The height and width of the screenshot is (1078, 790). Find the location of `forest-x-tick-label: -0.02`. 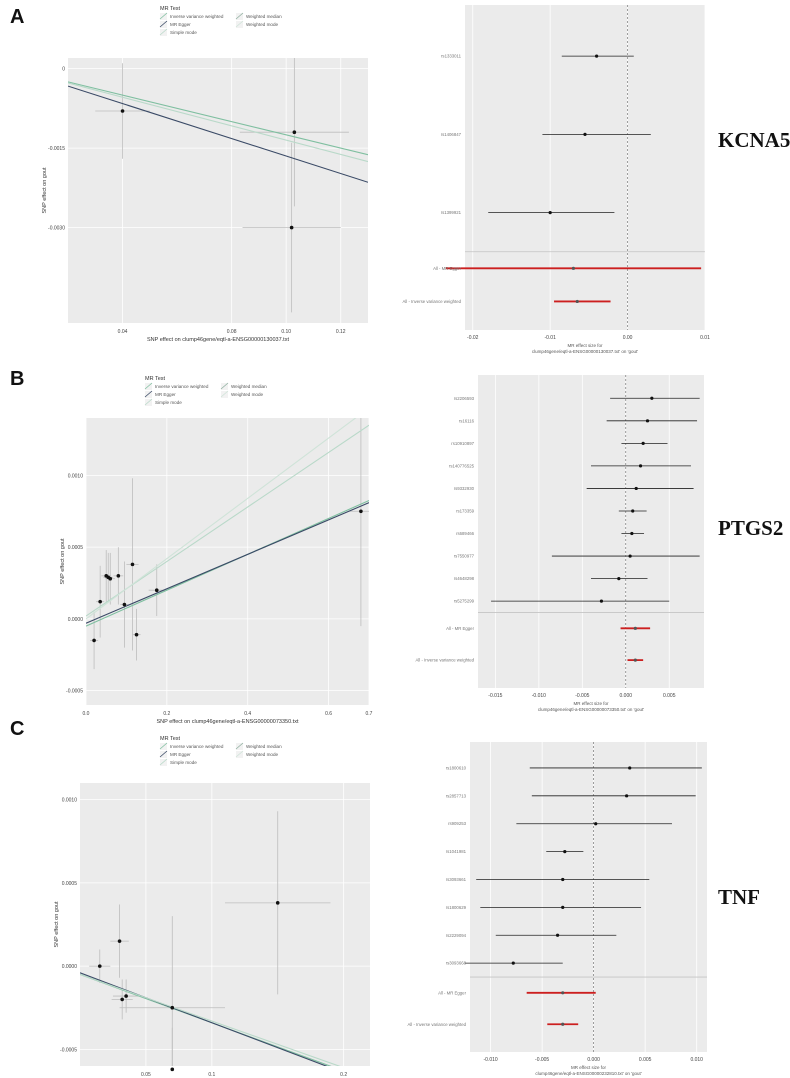

forest-x-tick-label: -0.02 is located at coordinates (473, 338).